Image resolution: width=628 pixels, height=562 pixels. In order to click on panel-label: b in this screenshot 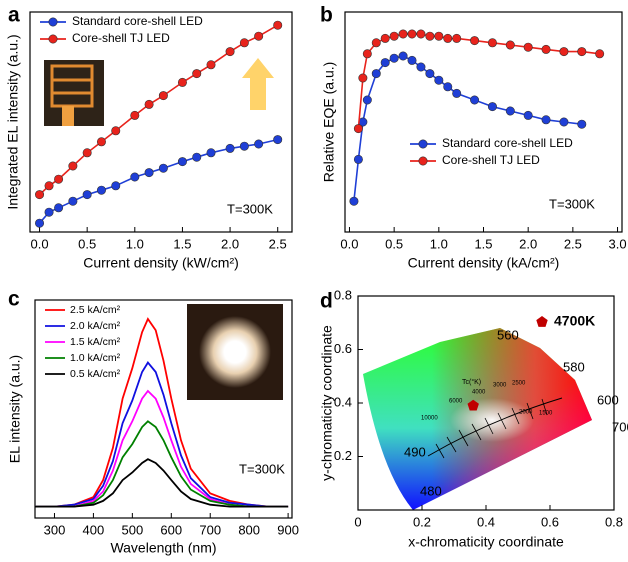, I will do `click(326, 15)`.